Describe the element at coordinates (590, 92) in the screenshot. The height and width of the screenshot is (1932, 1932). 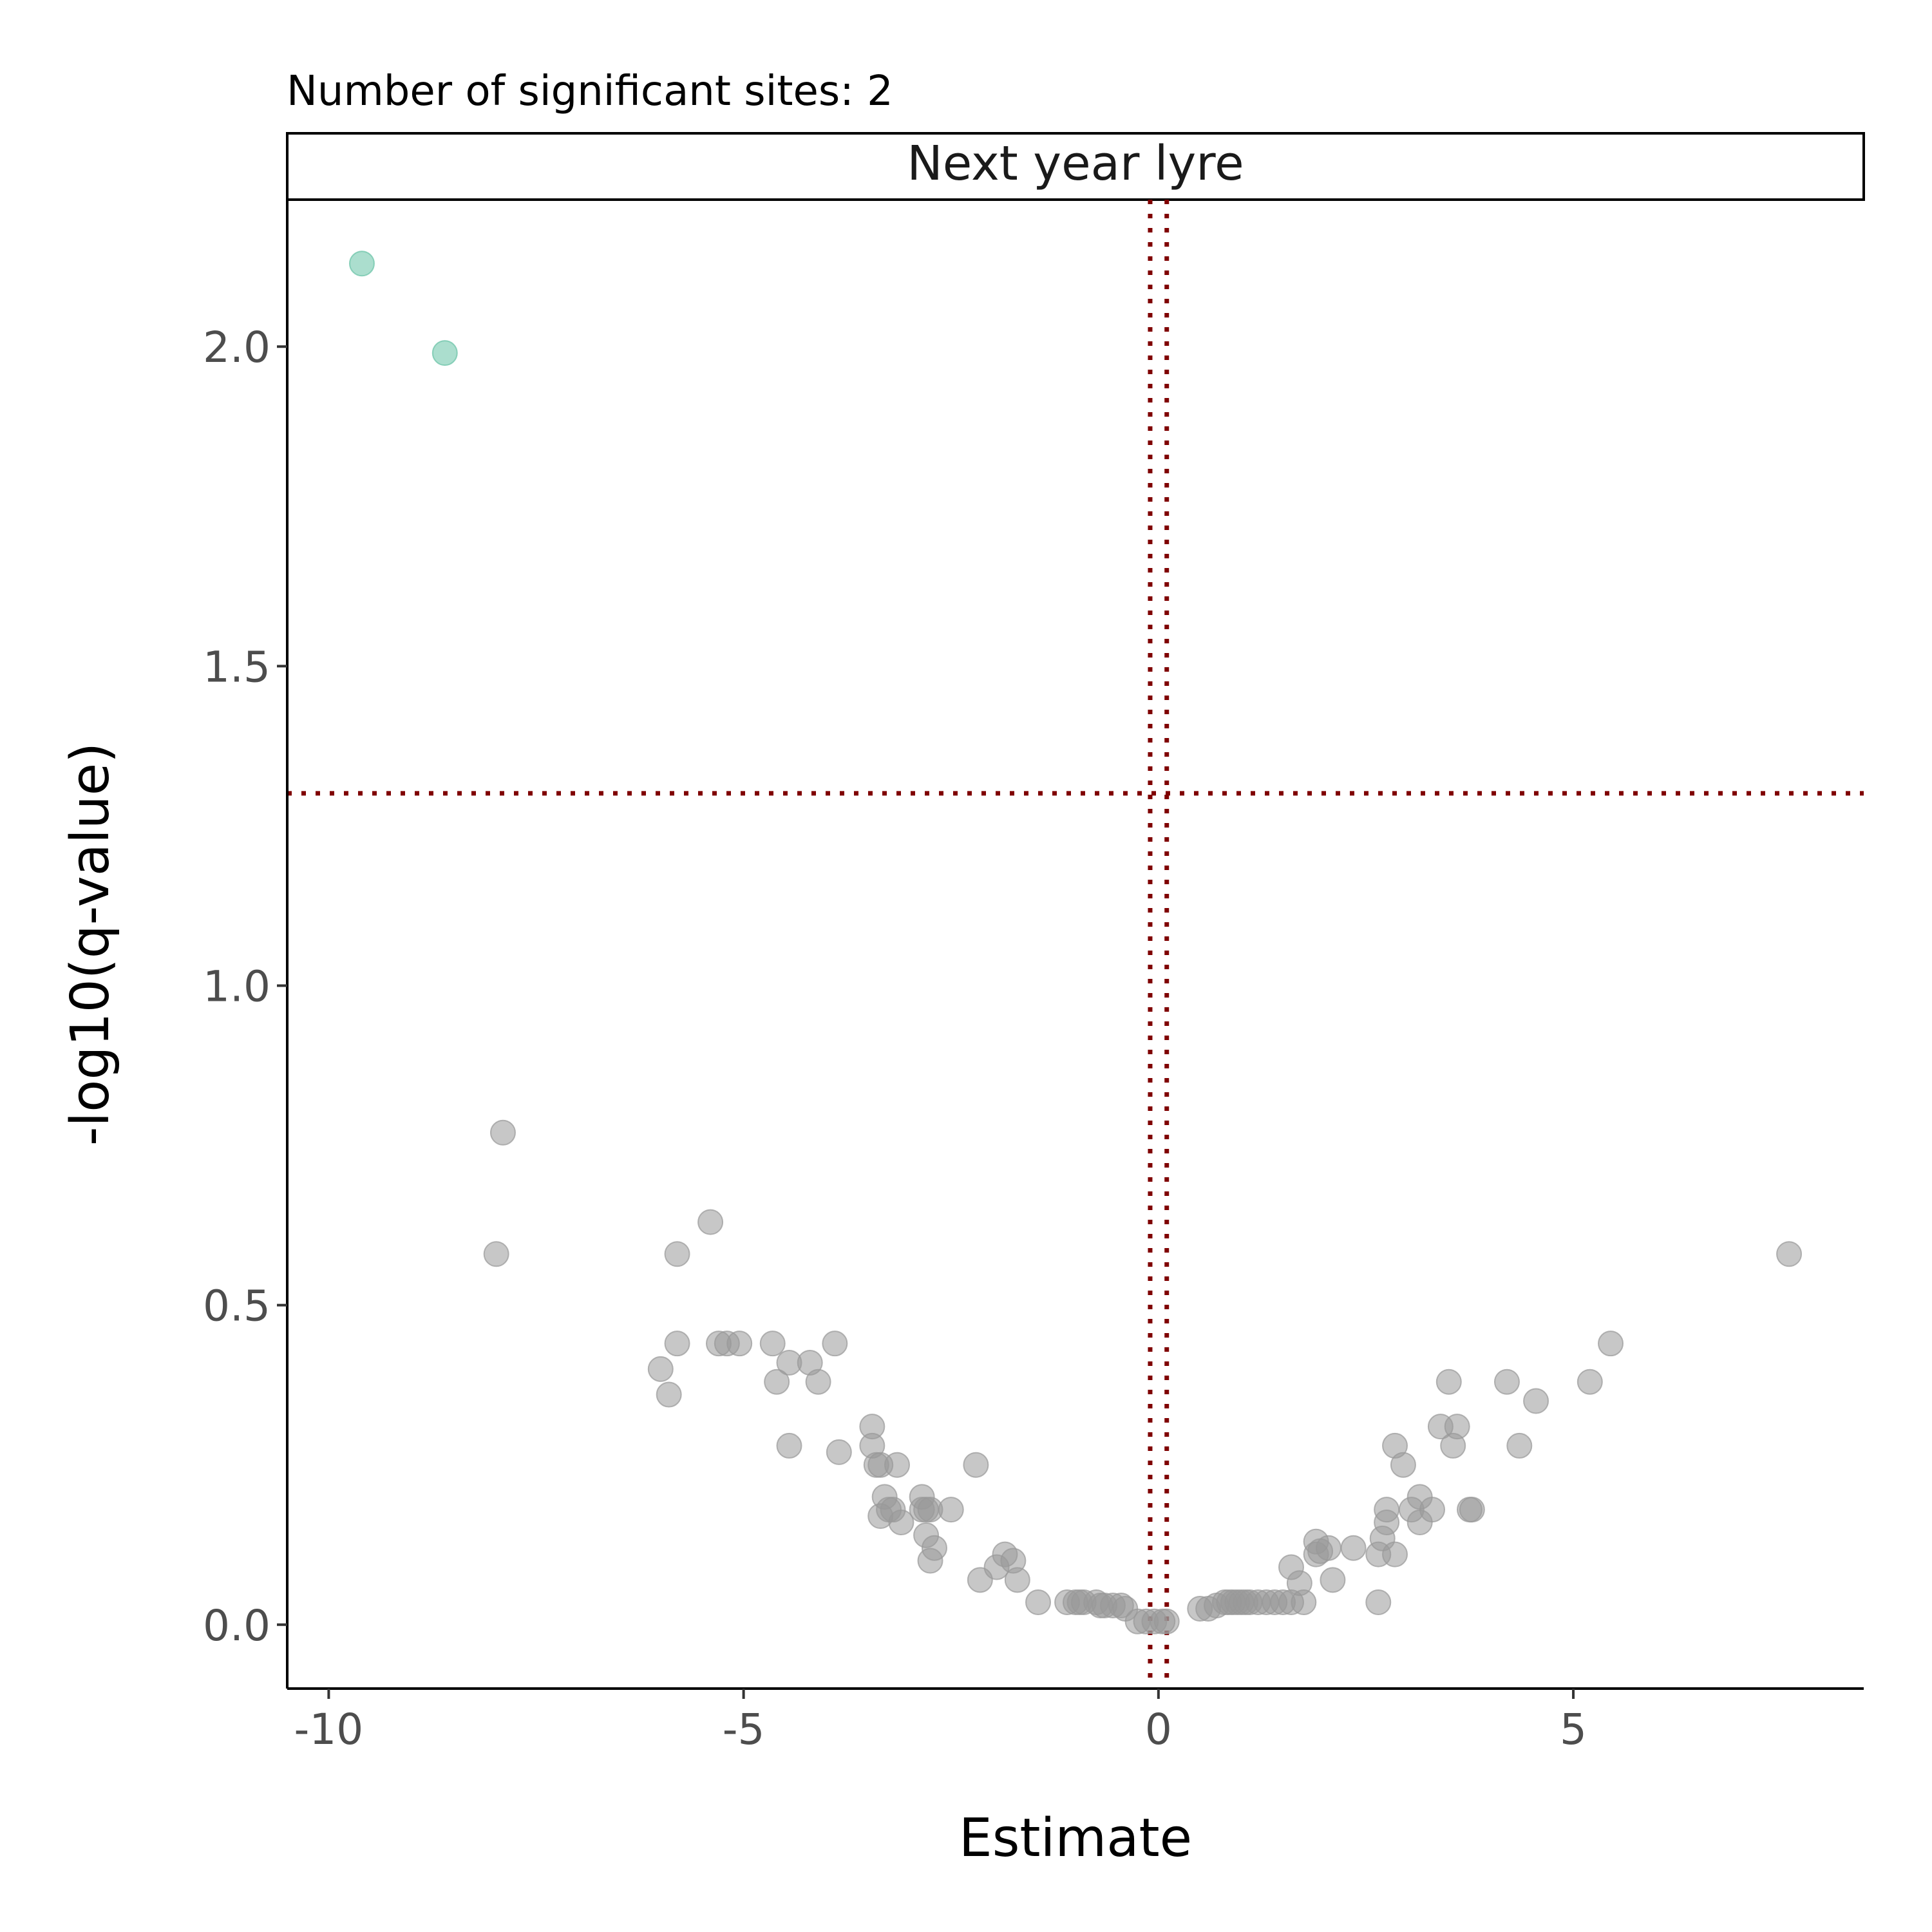
I see `chart-subtitle: Number of significant sites: 2` at that location.